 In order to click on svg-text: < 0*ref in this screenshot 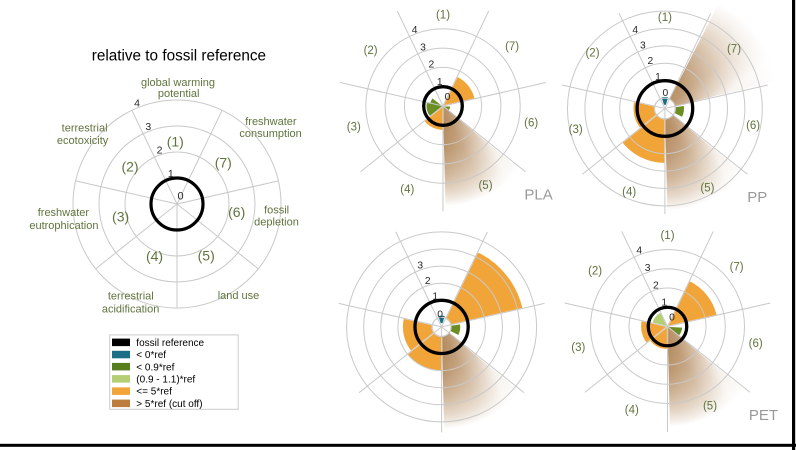, I will do `click(151, 355)`.